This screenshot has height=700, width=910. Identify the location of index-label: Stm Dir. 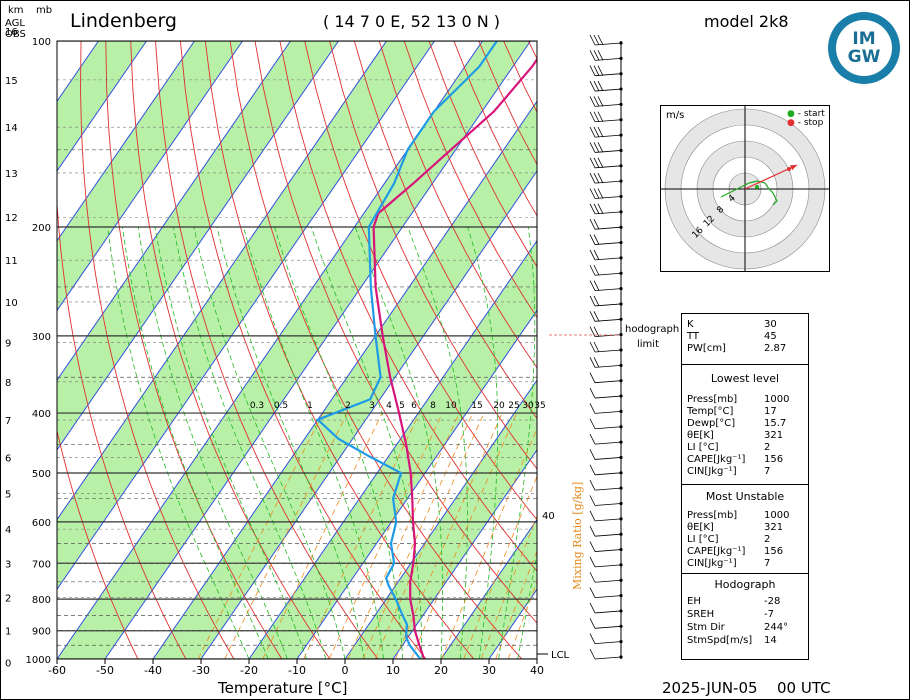
(706, 627).